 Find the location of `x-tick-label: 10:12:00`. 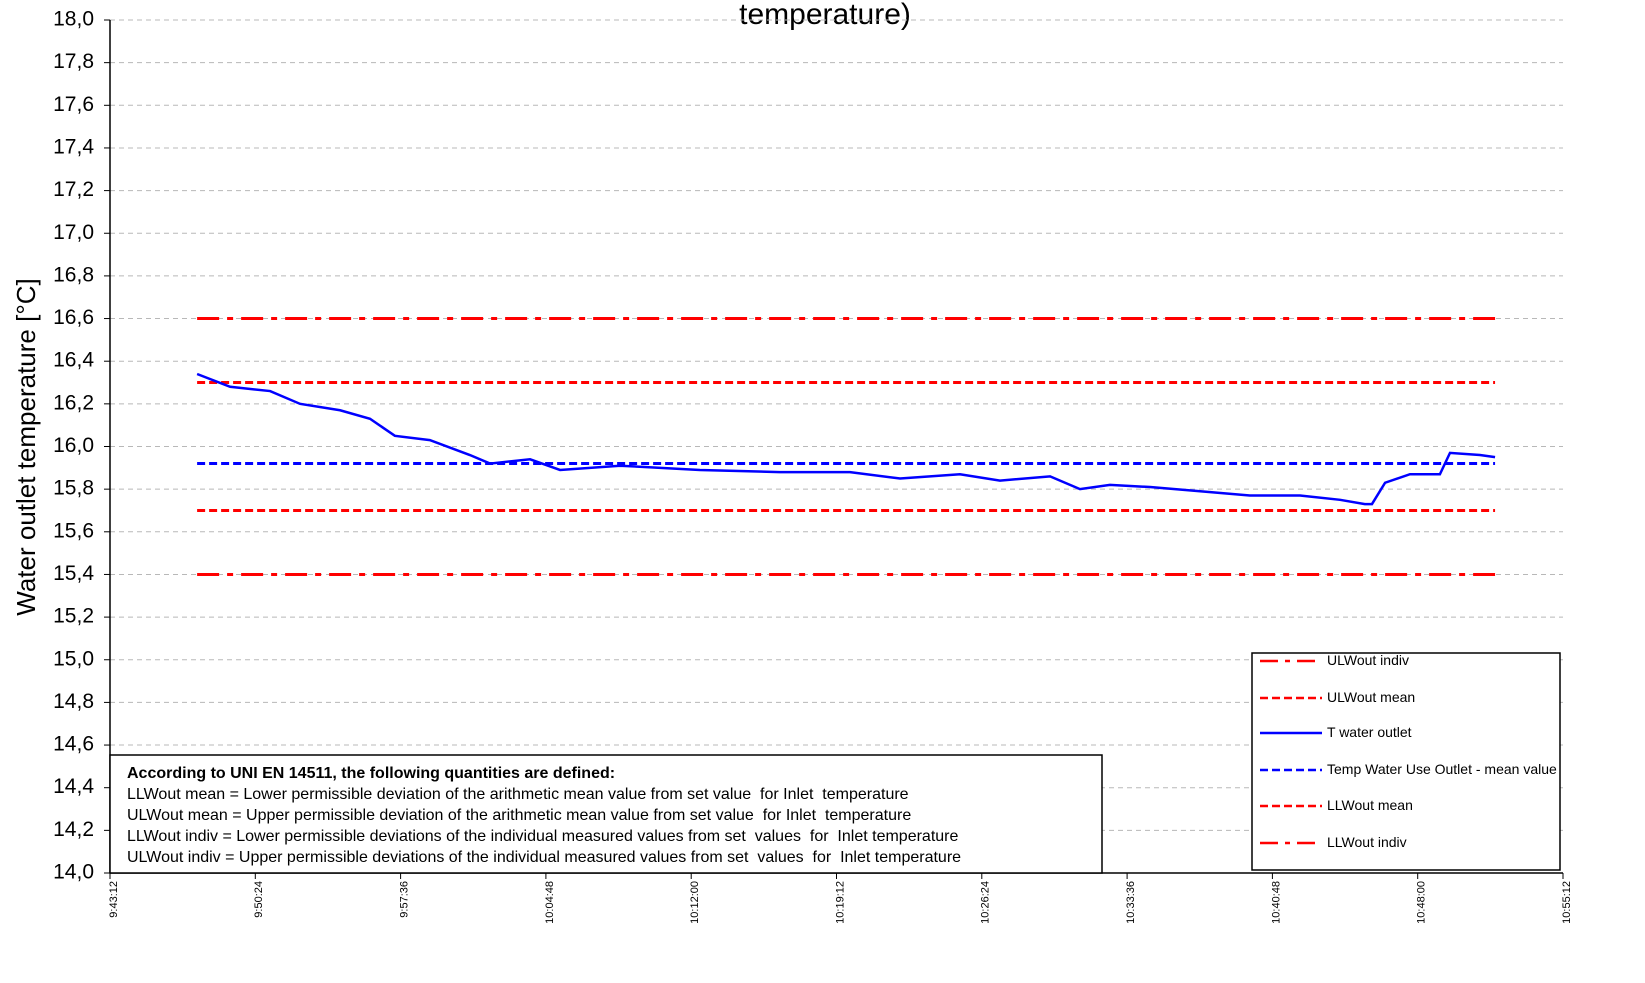

x-tick-label: 10:12:00 is located at coordinates (695, 902).